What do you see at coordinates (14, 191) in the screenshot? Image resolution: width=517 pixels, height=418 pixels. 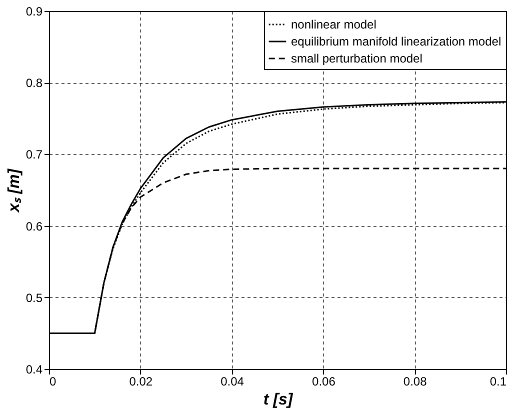 I see `y-axis-title: xₛ [m]` at bounding box center [14, 191].